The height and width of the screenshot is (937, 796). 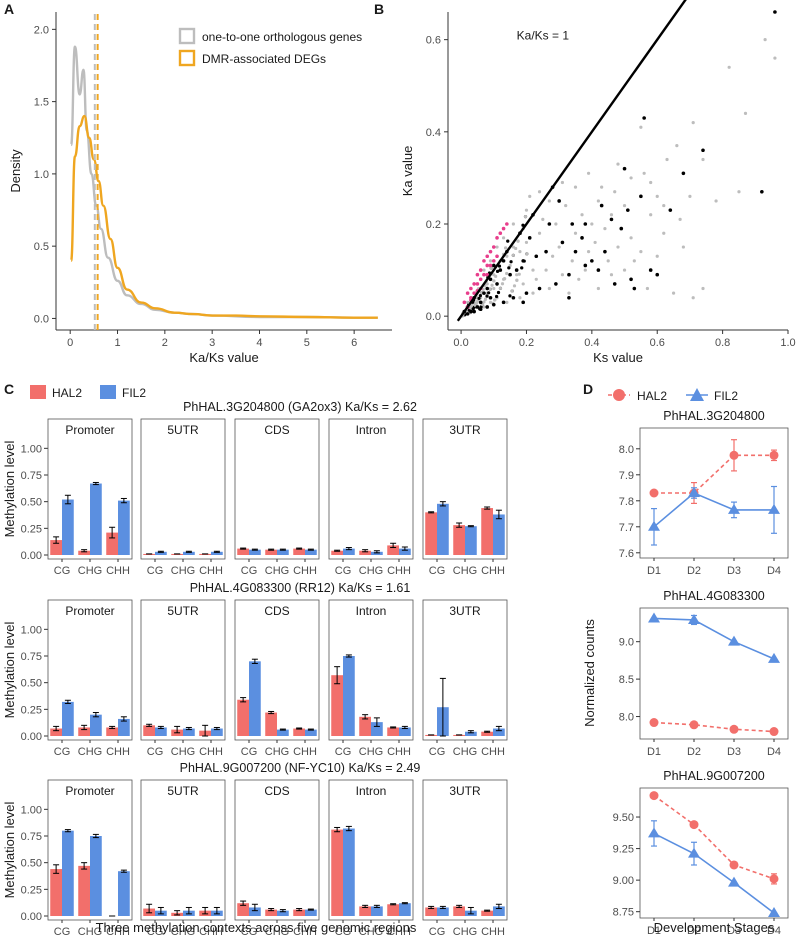 What do you see at coordinates (623, 881) in the screenshot?
I see `d-y-tick-label: 9.00` at bounding box center [623, 881].